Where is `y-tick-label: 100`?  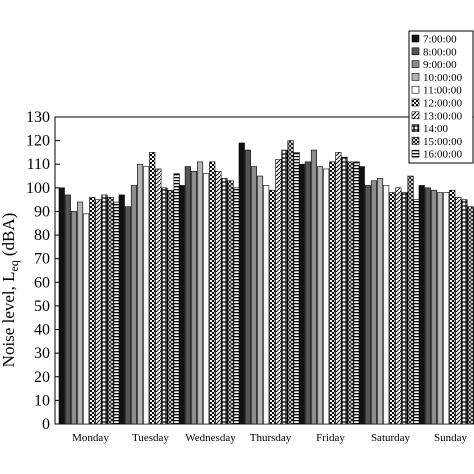 y-tick-label: 100 is located at coordinates (38, 188).